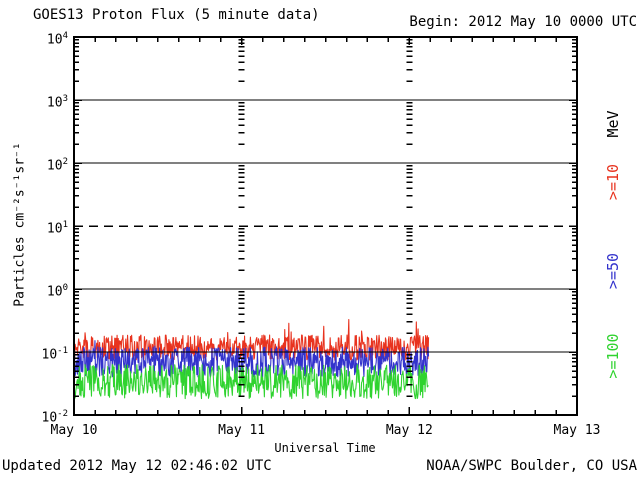 This screenshot has width=640, height=480. What do you see at coordinates (409, 430) in the screenshot?
I see `x-tick-label-may-12: May 12` at bounding box center [409, 430].